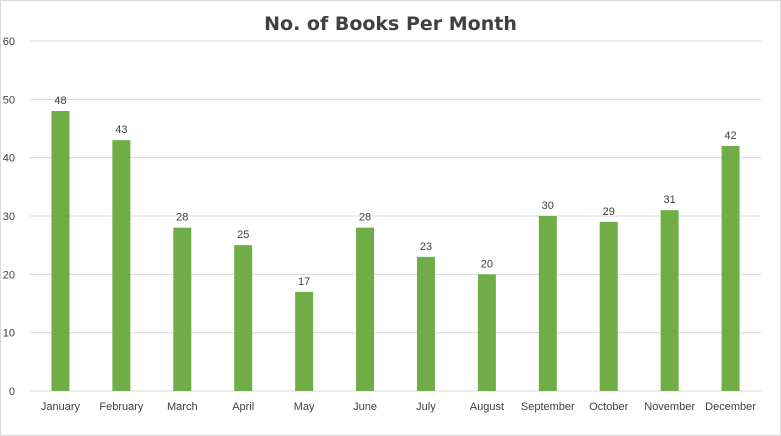 The image size is (781, 436). I want to click on data-label-january: 48, so click(60, 101).